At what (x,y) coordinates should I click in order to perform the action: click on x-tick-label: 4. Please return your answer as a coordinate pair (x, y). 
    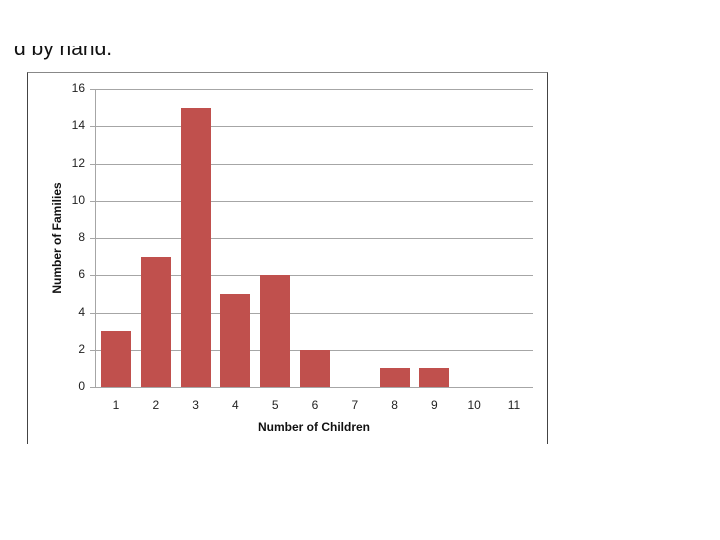
    Looking at the image, I should click on (235, 405).